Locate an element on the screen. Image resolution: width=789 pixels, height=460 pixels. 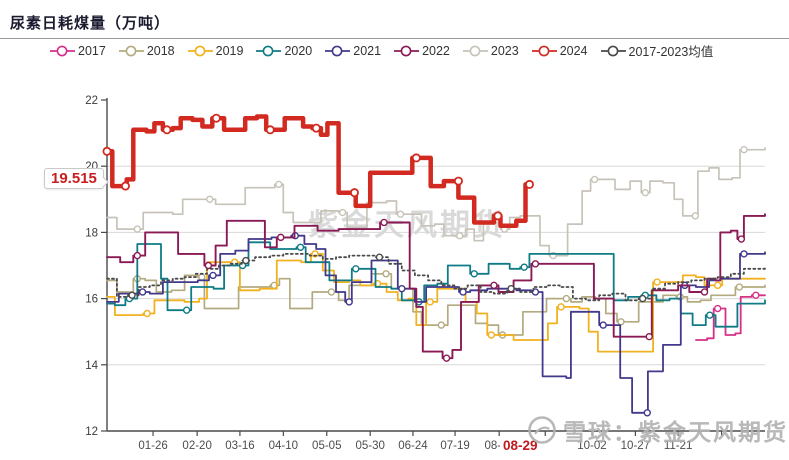
x-tick-label: 05-30 is located at coordinates (369, 446).